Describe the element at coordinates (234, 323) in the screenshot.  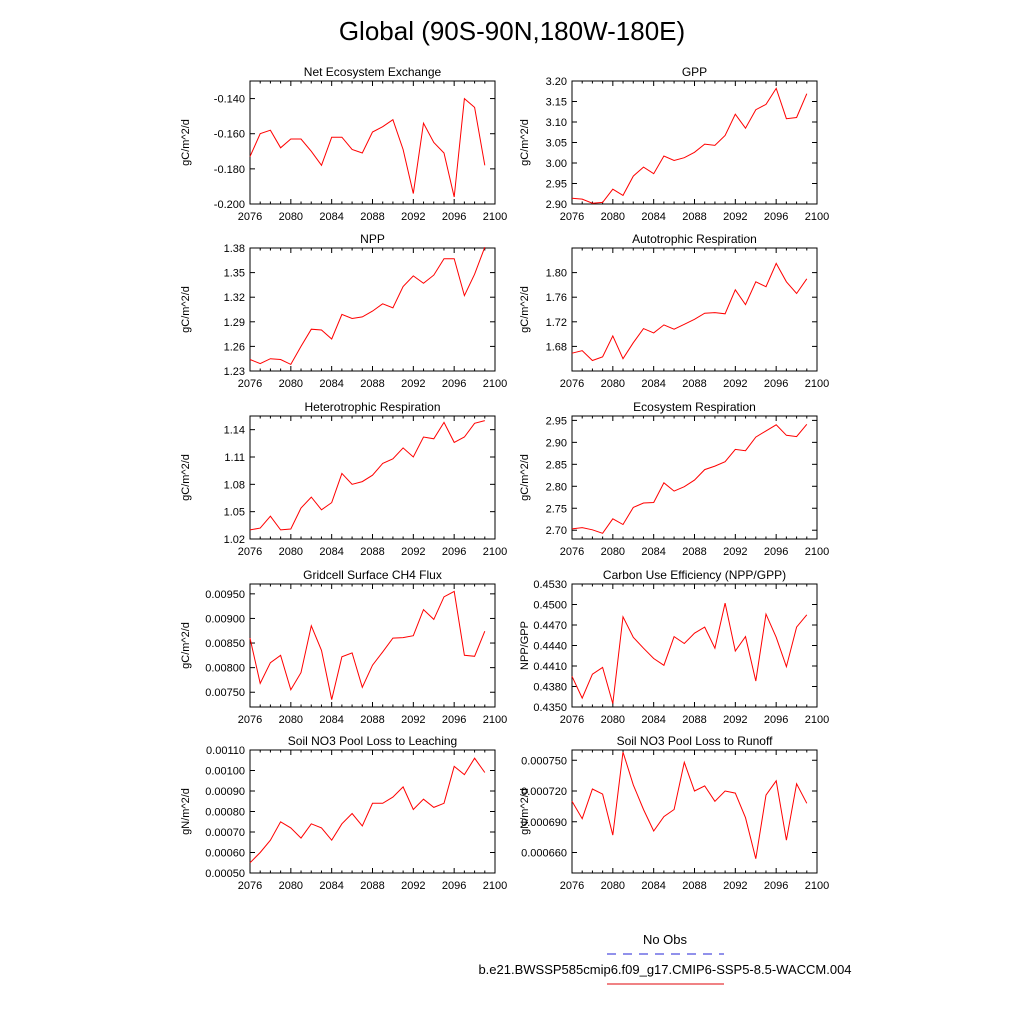
I see `y-tick-label: 1.29` at that location.